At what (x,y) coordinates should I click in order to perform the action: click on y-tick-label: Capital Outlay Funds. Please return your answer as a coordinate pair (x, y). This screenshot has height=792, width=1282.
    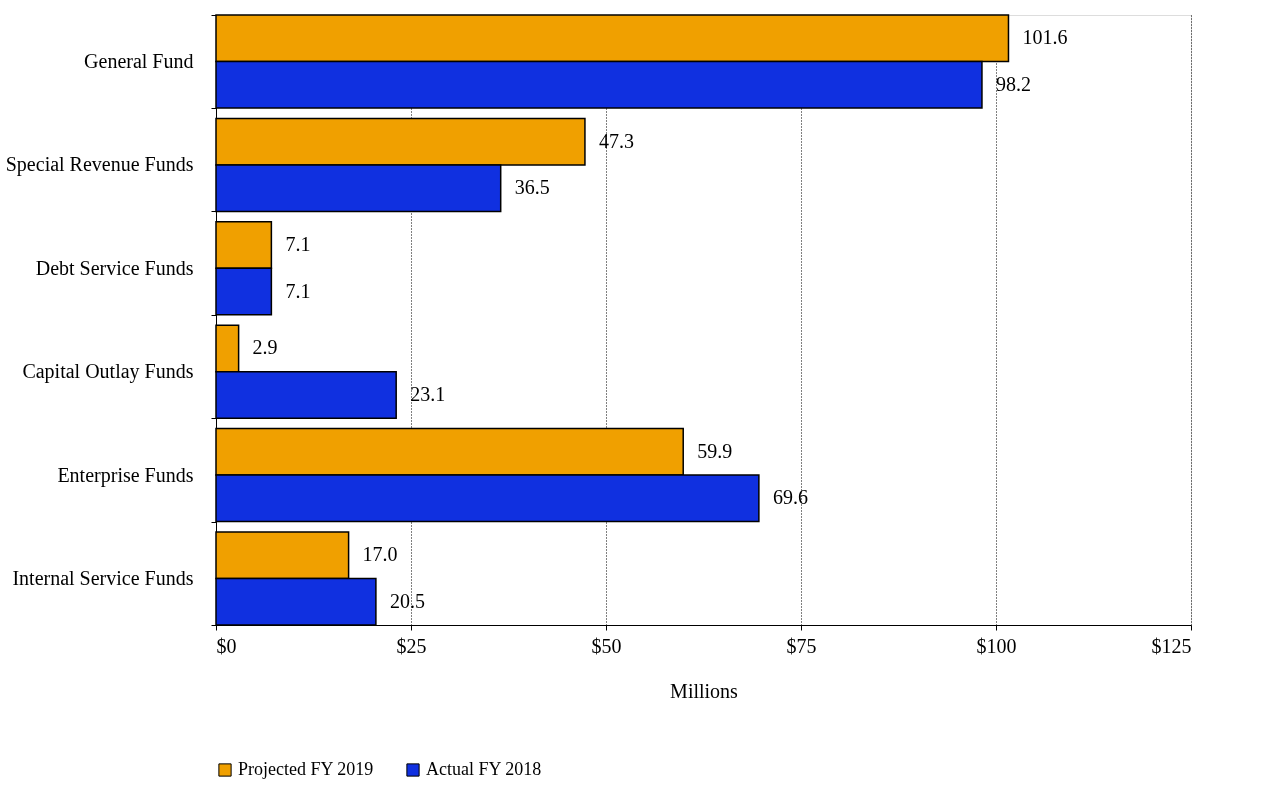
    Looking at the image, I should click on (108, 372).